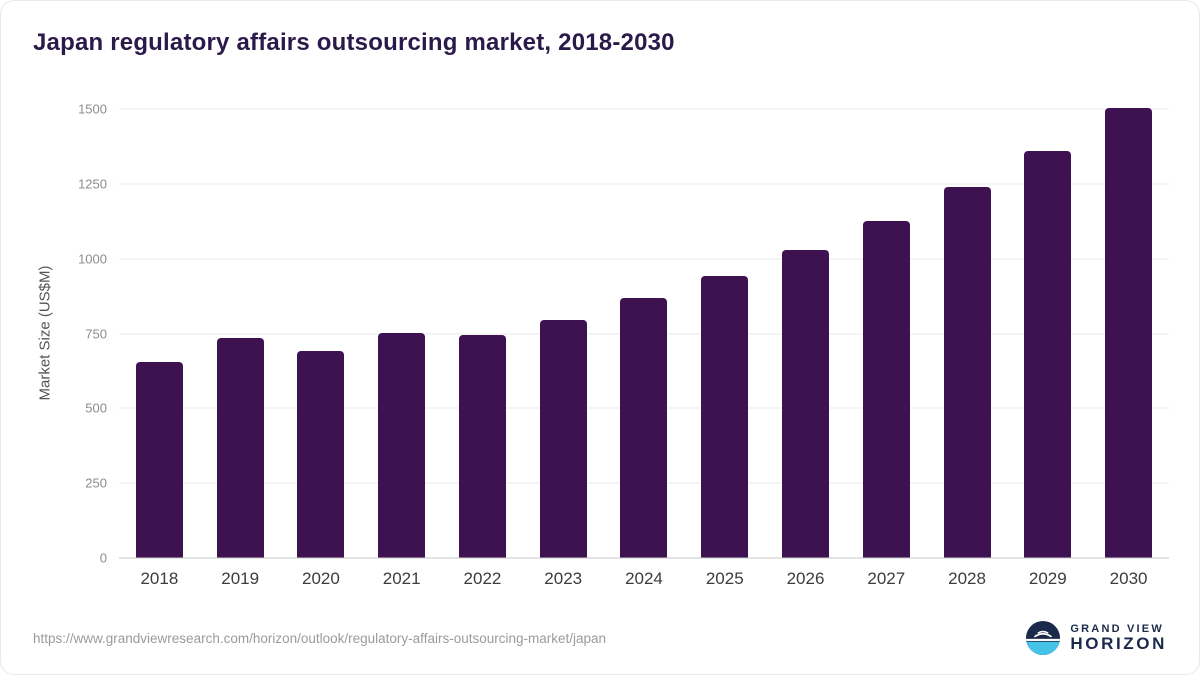 This screenshot has height=675, width=1200. I want to click on x-tick-label: 2019, so click(240, 578).